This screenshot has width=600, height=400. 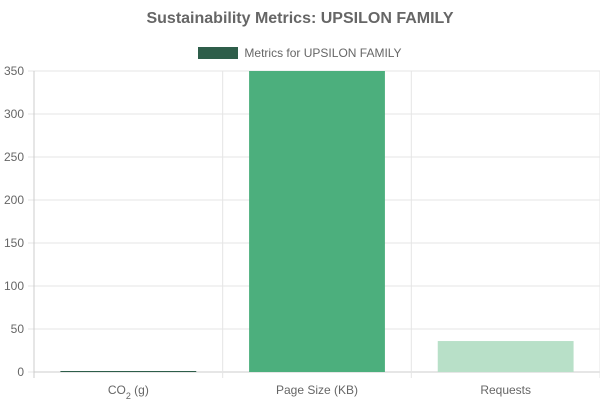 I want to click on y-tick-label: 150, so click(x=14, y=243).